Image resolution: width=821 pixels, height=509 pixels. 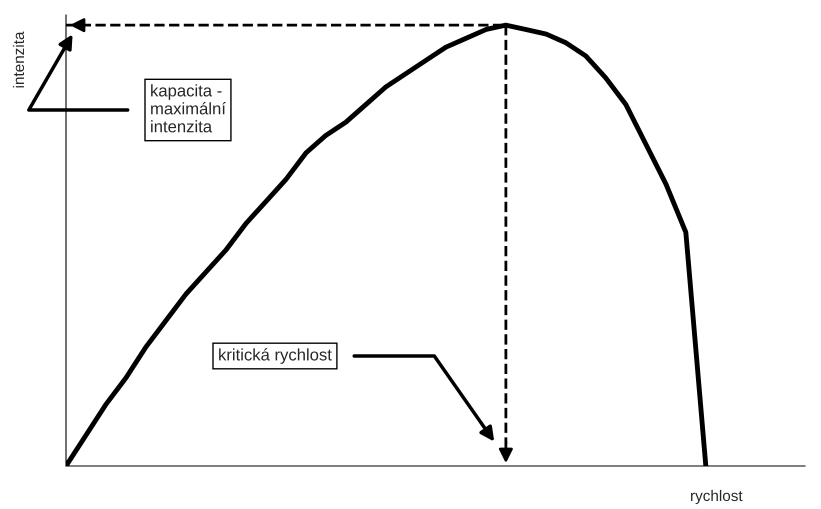 What do you see at coordinates (717, 497) in the screenshot?
I see `x-axis-title: rychlost` at bounding box center [717, 497].